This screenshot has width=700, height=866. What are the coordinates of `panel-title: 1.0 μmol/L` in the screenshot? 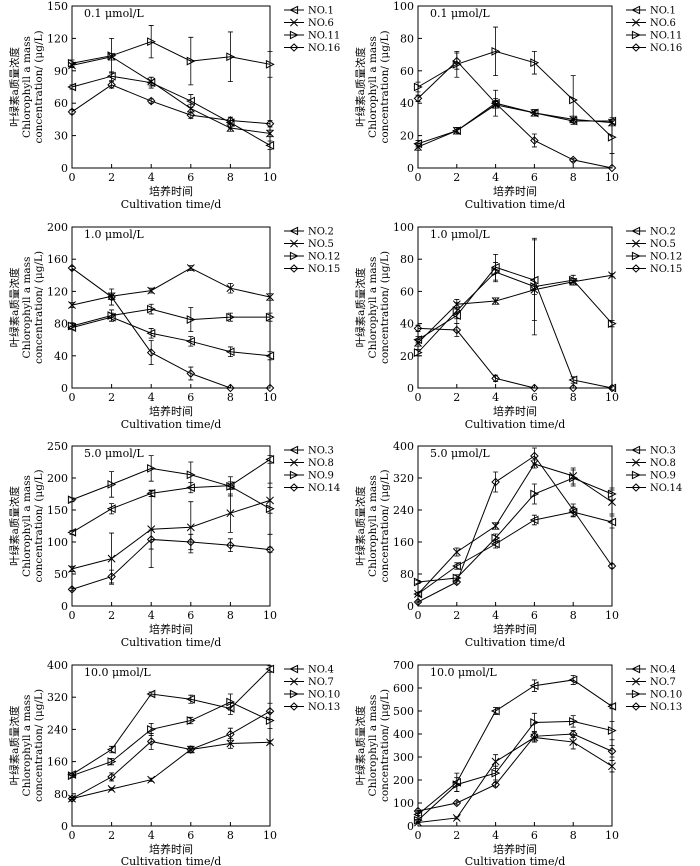 It's located at (460, 234).